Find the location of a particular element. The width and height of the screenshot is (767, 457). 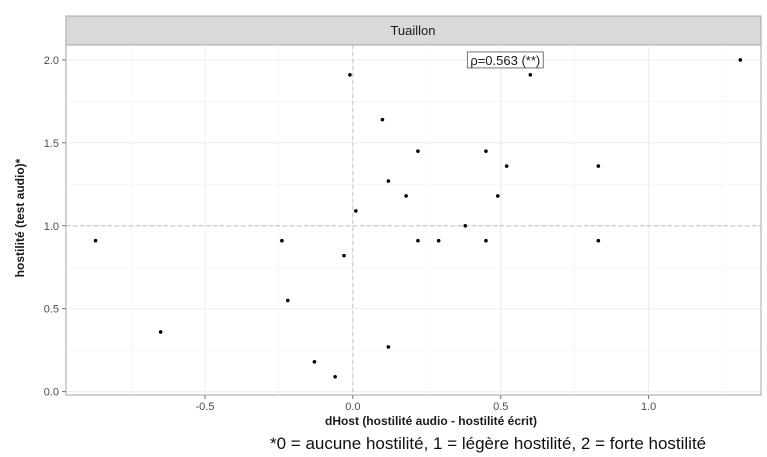

x-tick-label: -0.5 is located at coordinates (205, 407).